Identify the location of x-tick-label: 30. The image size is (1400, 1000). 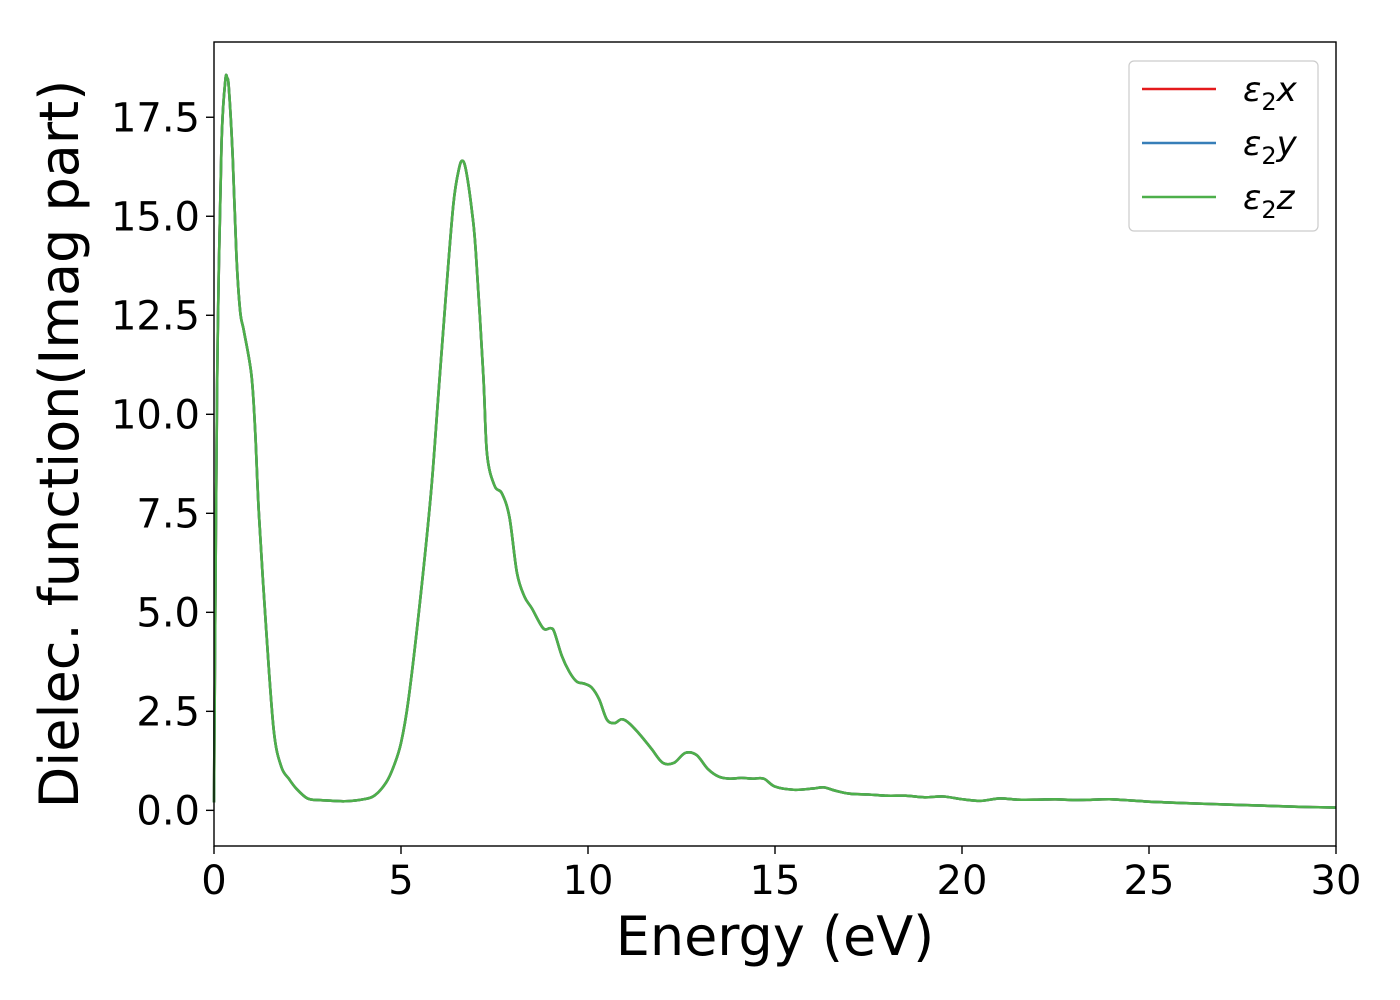
(1336, 881).